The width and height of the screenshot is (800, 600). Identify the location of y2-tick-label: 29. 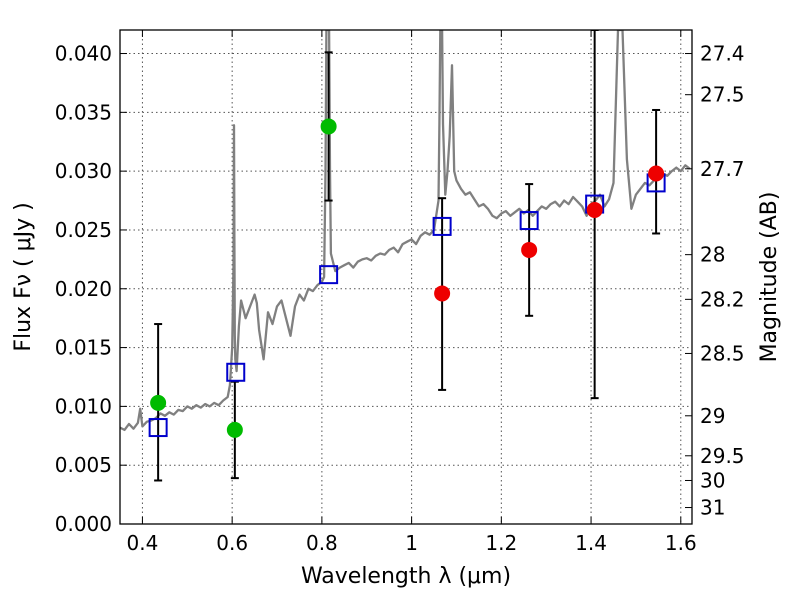
(712, 416).